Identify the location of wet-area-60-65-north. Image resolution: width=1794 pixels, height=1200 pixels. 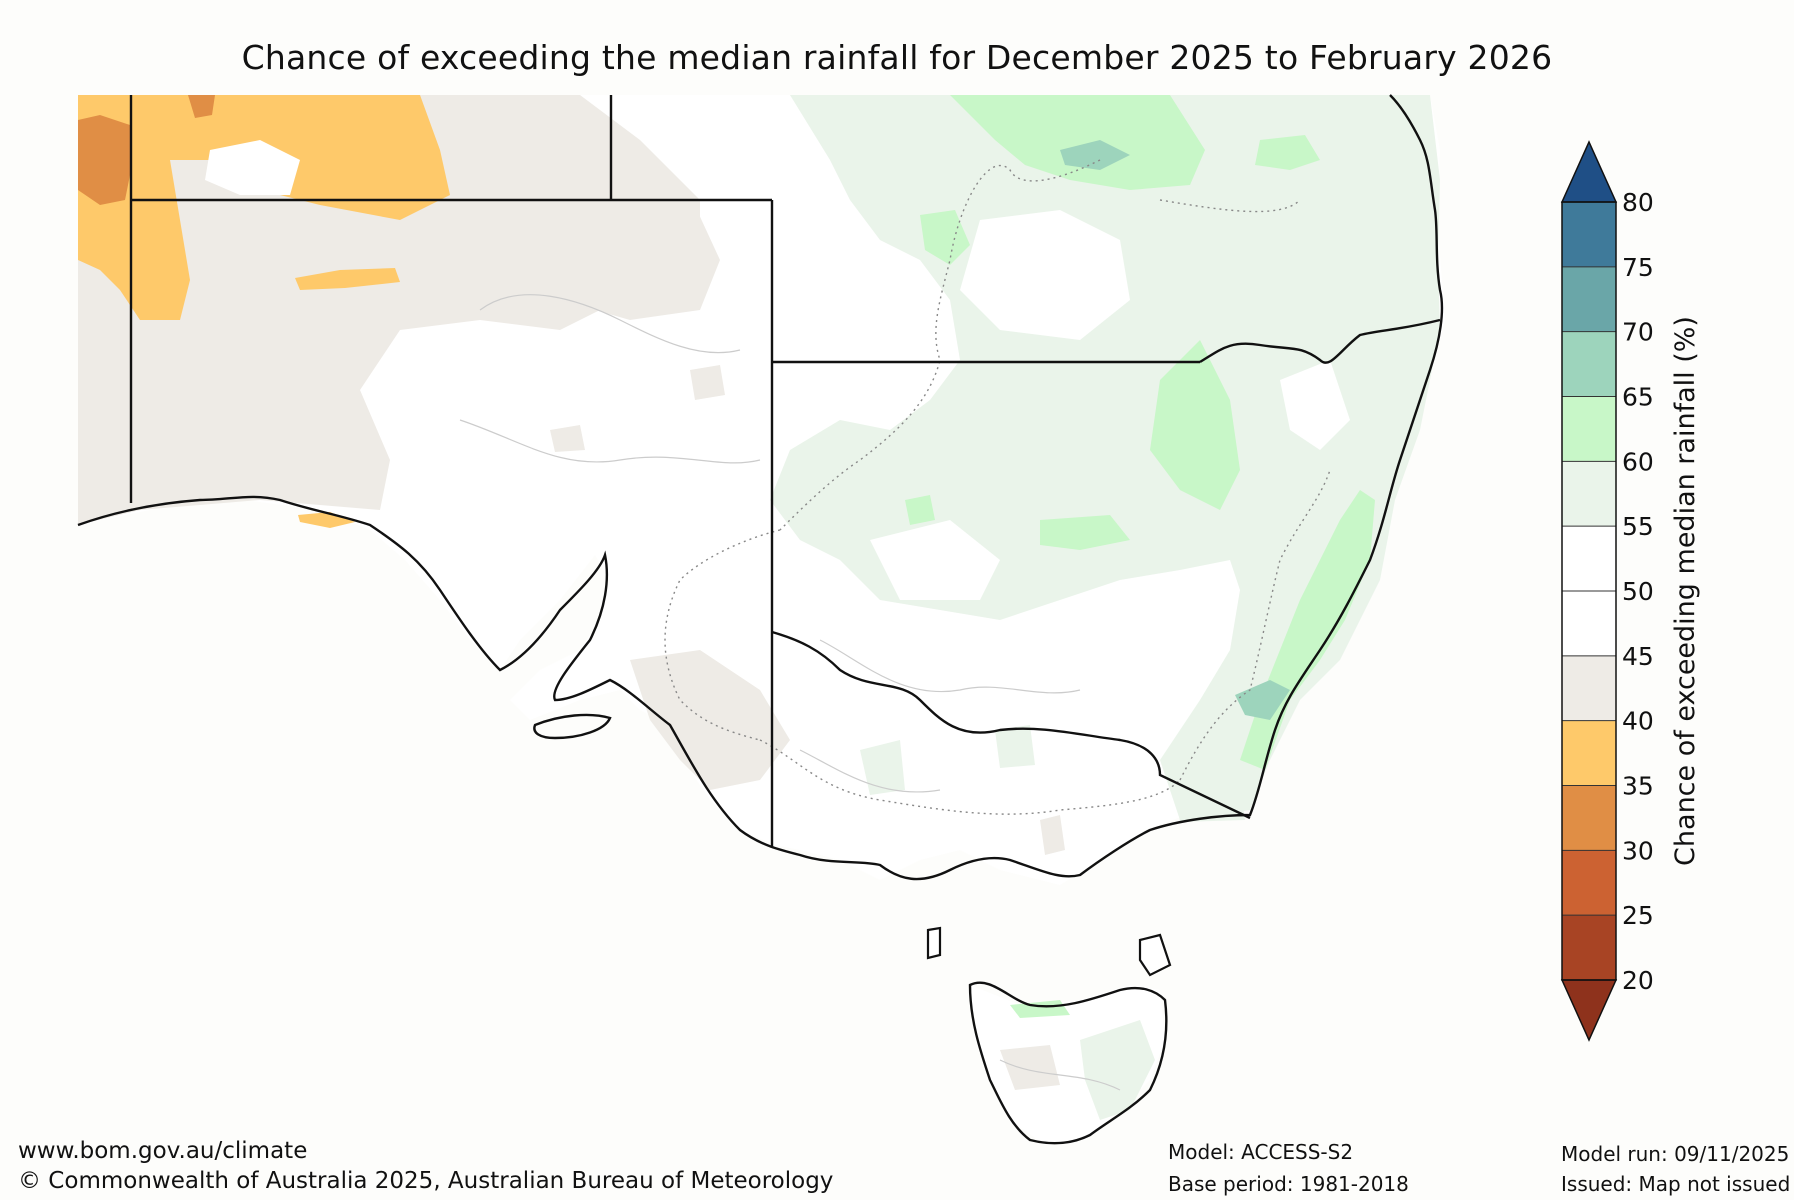
(1077, 142).